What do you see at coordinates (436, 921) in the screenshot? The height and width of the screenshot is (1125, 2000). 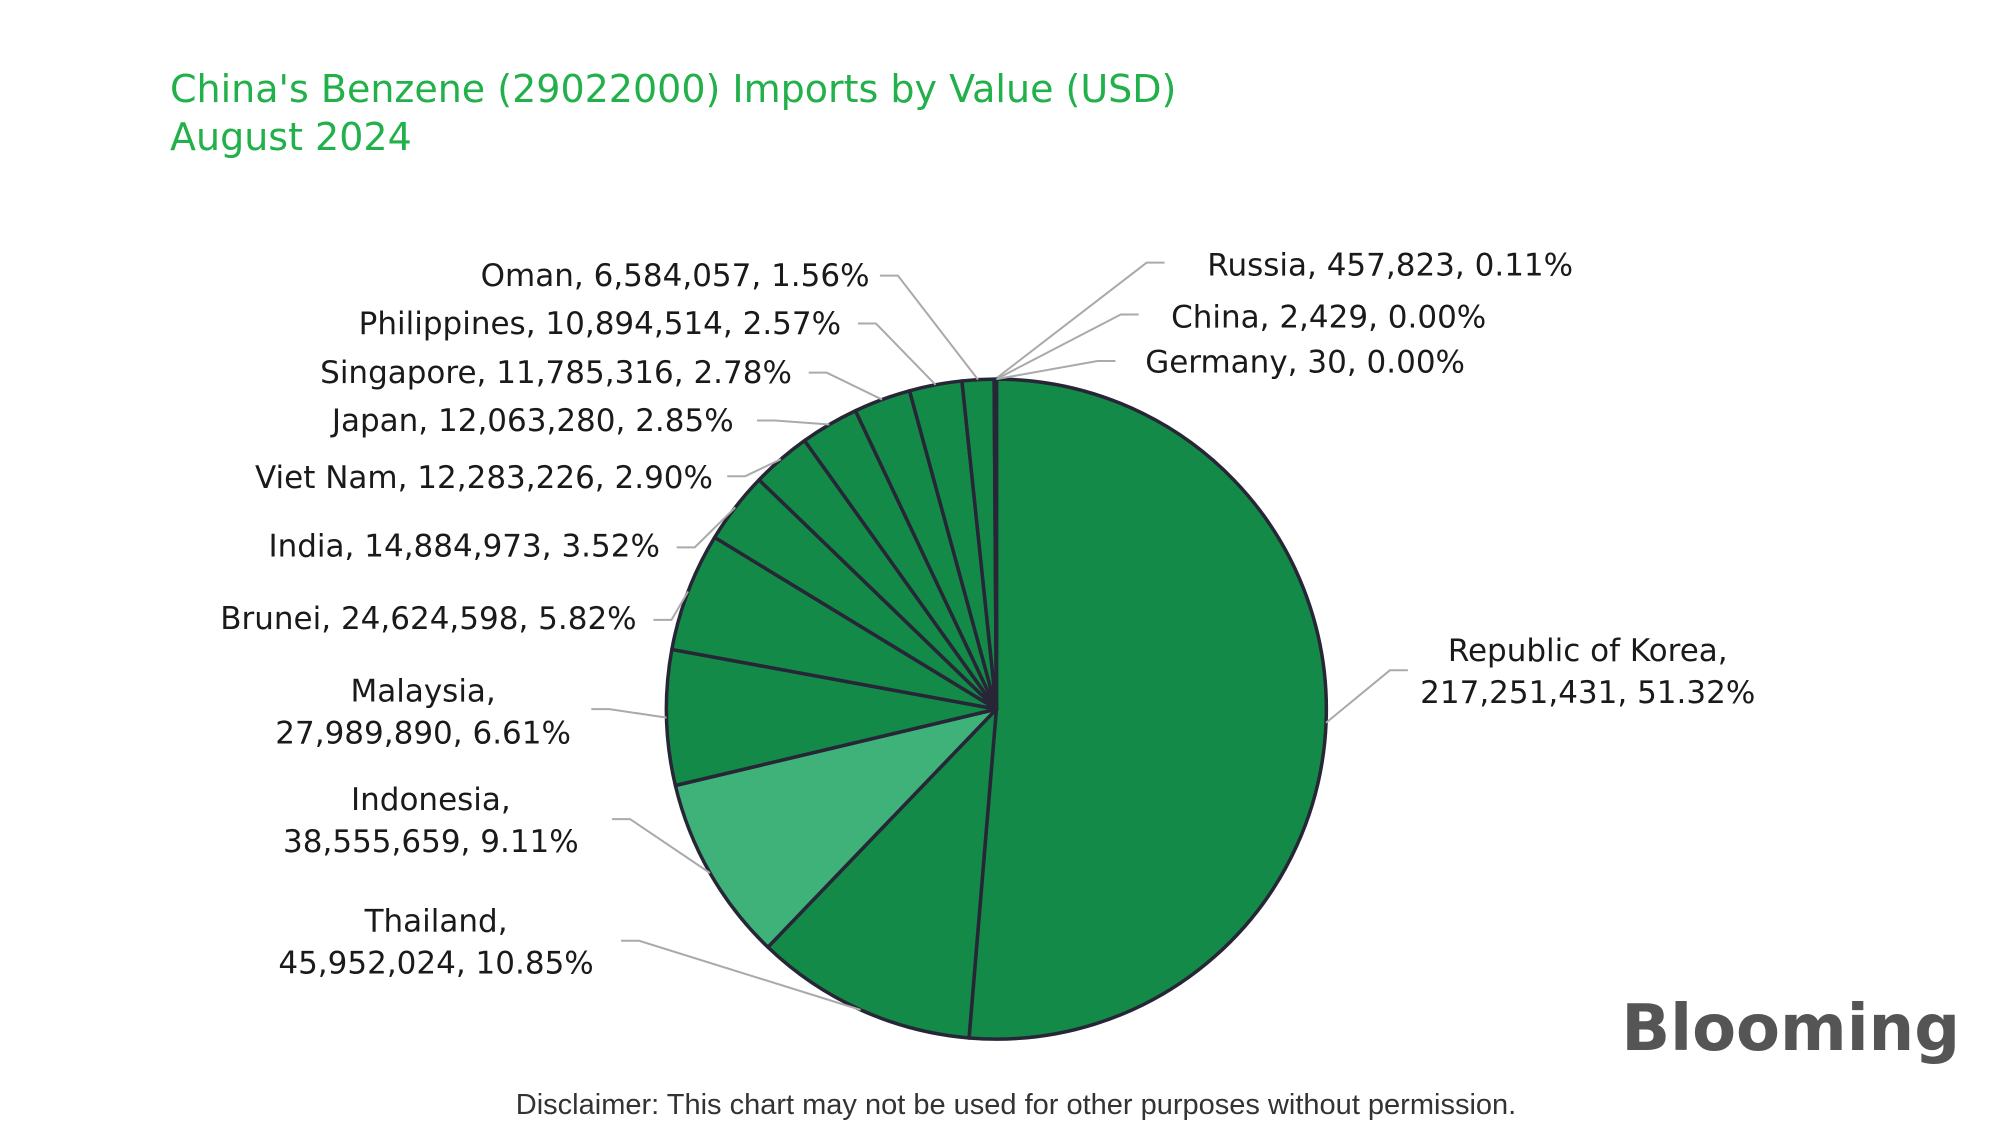 I see `data-label-line: Thailand,` at bounding box center [436, 921].